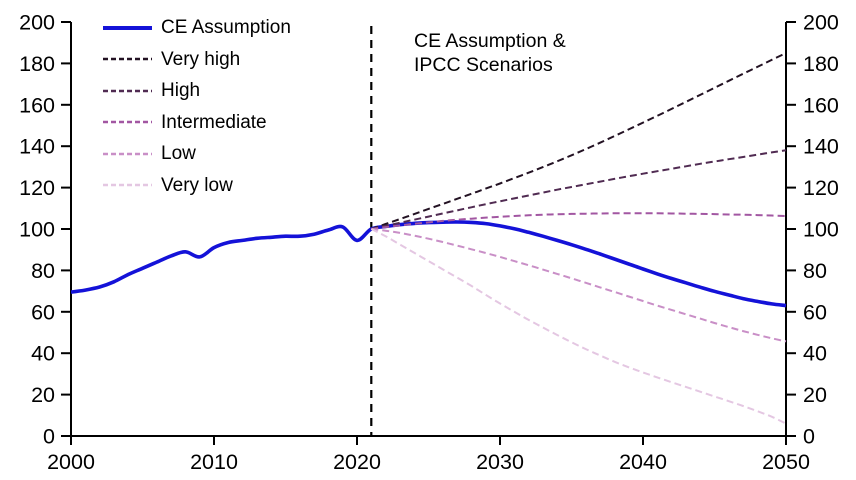 This screenshot has width=856, height=480. I want to click on x-axis-tick-label: 2030, so click(500, 462).